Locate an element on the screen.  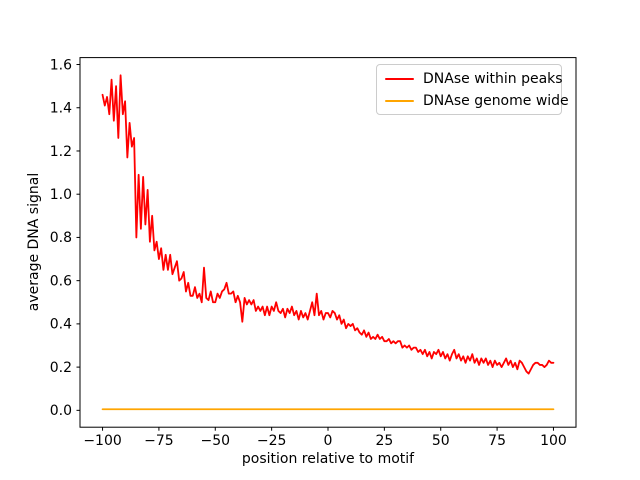
y-tick-label: 1.4 is located at coordinates (61, 109).